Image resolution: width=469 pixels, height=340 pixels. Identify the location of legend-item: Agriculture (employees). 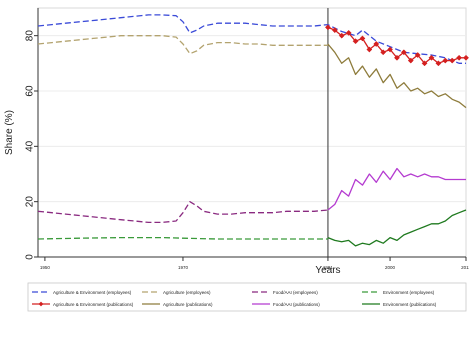
(176, 292).